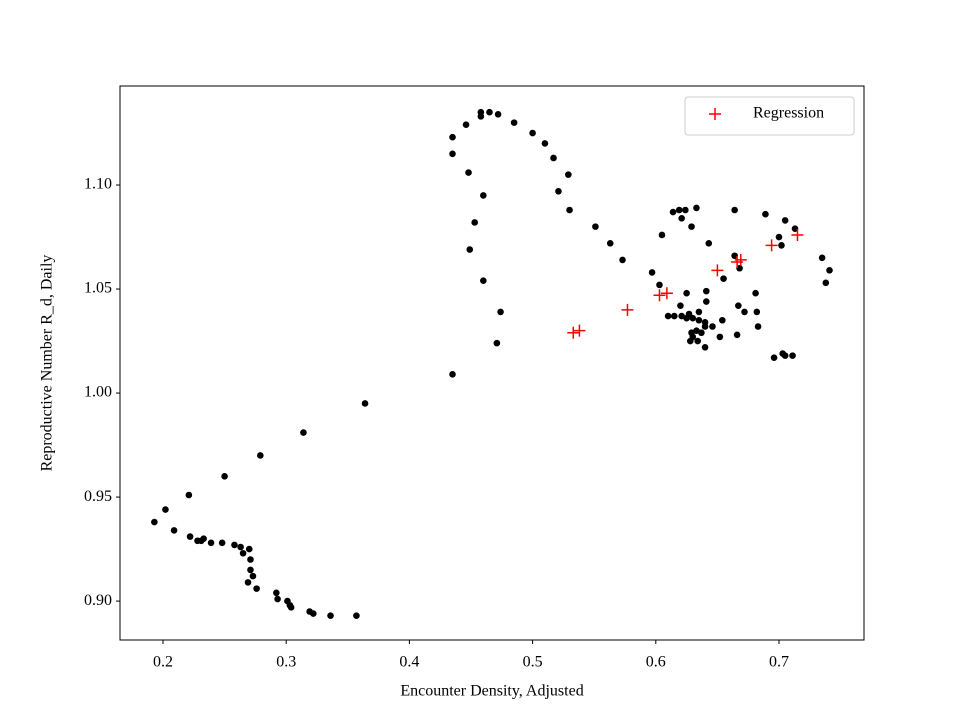 Image resolution: width=960 pixels, height=720 pixels. I want to click on y-tick-label: 1.05, so click(98, 288).